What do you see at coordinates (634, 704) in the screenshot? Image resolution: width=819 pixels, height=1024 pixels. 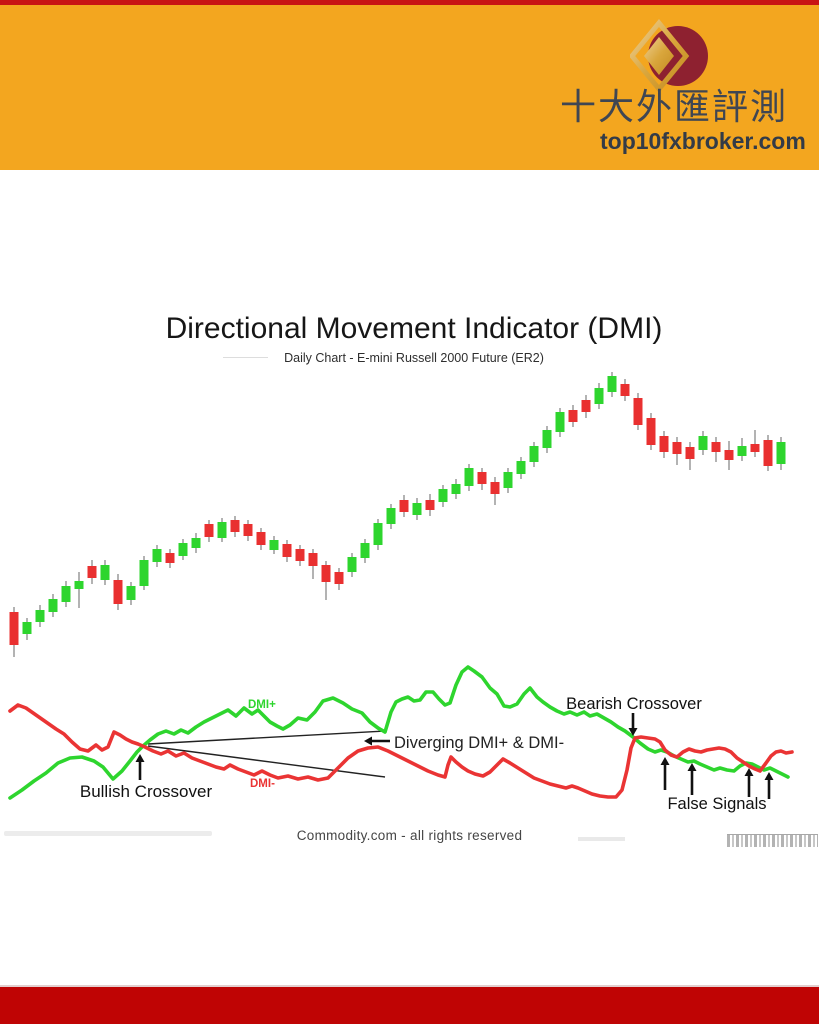 I see `bearish-crossover-label: Bearish Crossover` at bounding box center [634, 704].